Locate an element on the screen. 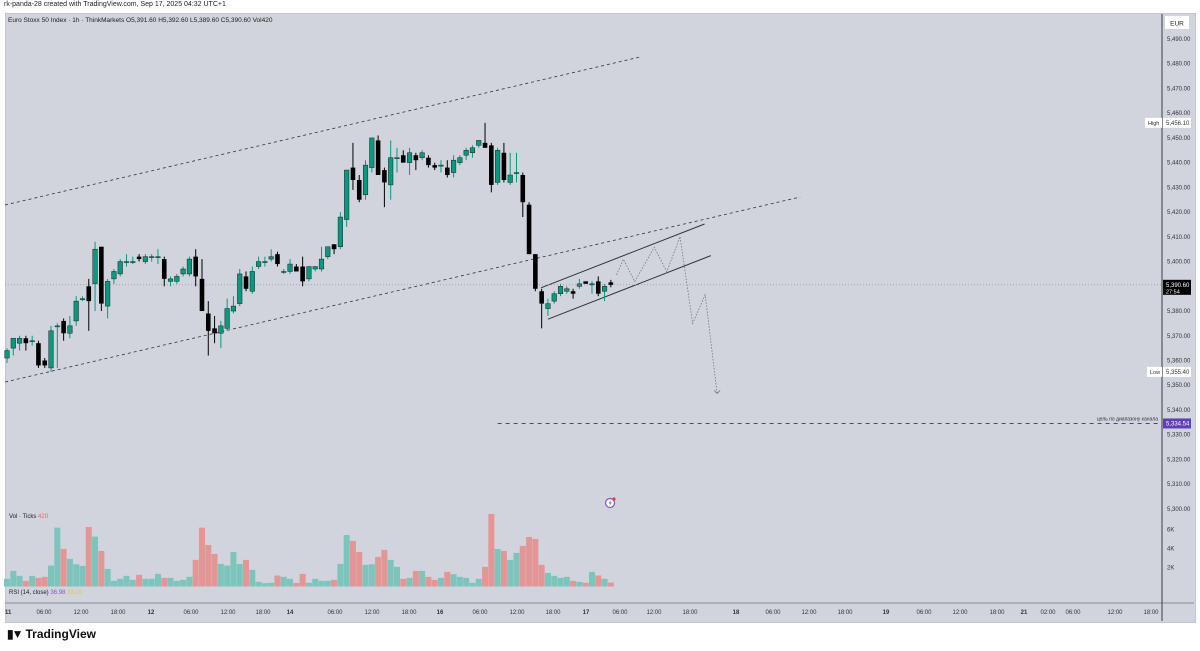 This screenshot has width=1200, height=651. rsi-value: 36.98 is located at coordinates (58, 593).